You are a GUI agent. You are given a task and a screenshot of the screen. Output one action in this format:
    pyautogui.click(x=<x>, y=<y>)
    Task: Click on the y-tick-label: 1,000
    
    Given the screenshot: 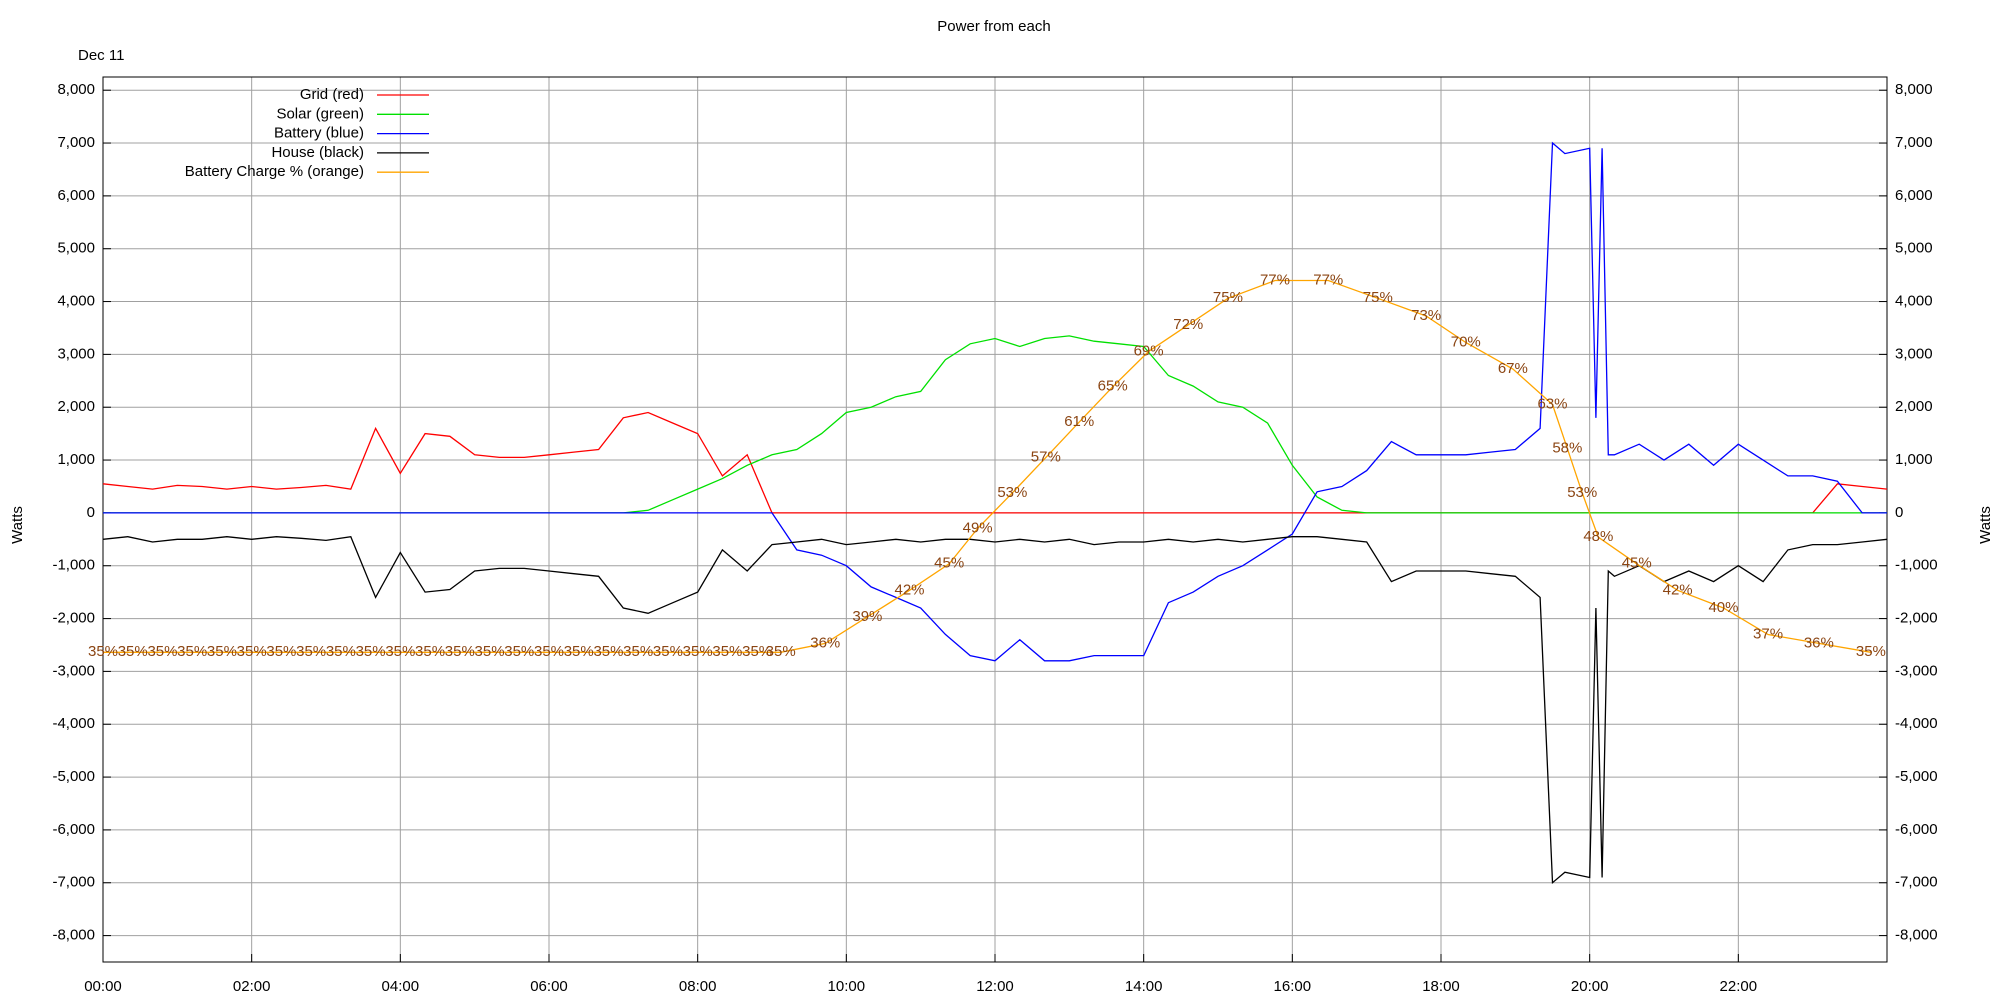 What is the action you would take?
    pyautogui.click(x=76, y=459)
    